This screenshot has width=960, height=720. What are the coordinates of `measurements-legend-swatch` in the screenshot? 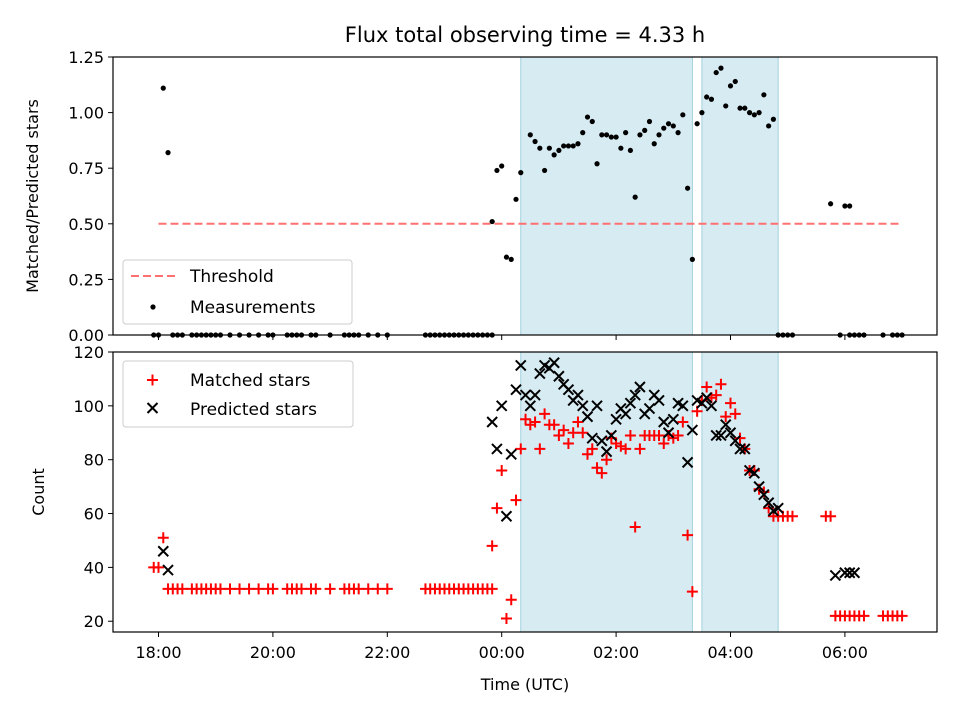 It's located at (153, 307).